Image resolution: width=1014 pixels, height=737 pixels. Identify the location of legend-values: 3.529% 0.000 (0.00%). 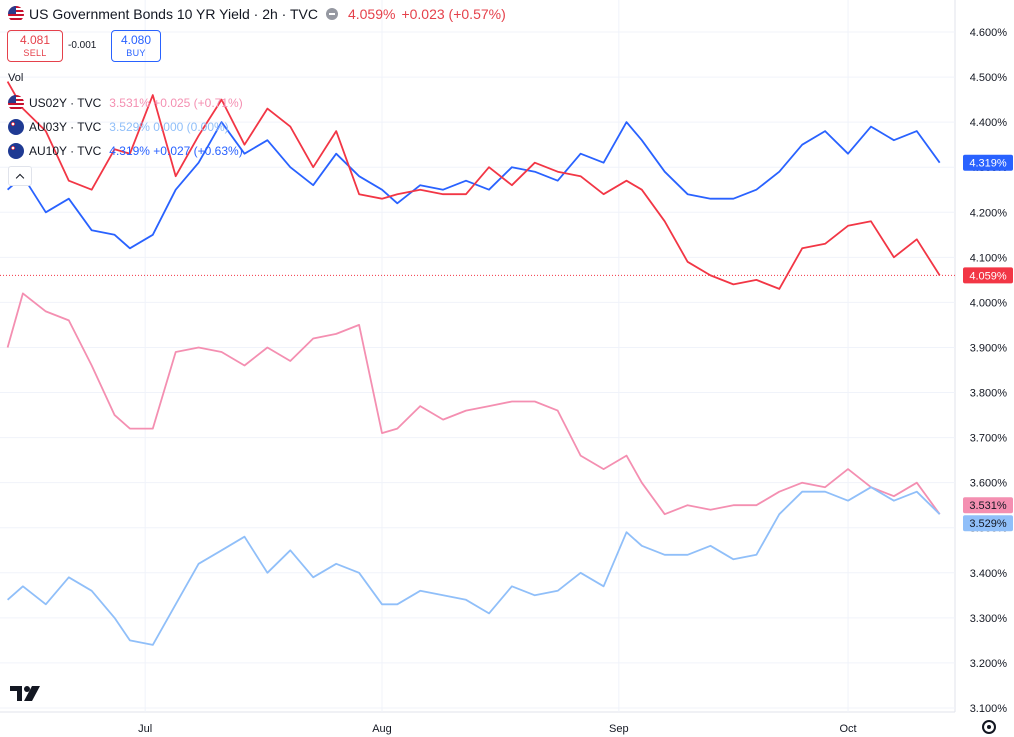
(169, 127).